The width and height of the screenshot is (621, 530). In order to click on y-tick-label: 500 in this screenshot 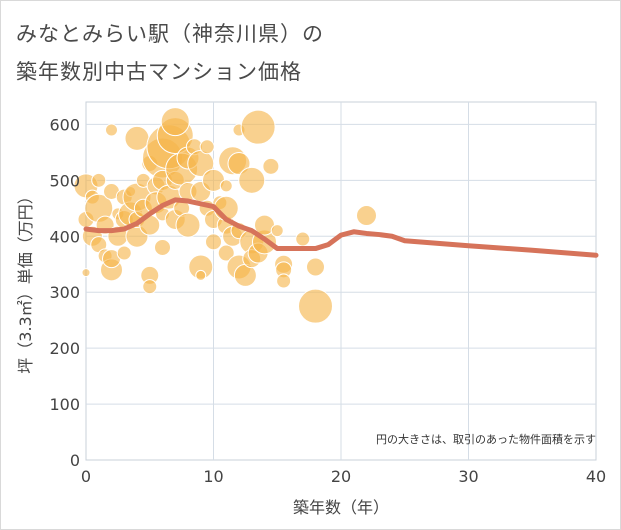, I will do `click(64, 180)`.